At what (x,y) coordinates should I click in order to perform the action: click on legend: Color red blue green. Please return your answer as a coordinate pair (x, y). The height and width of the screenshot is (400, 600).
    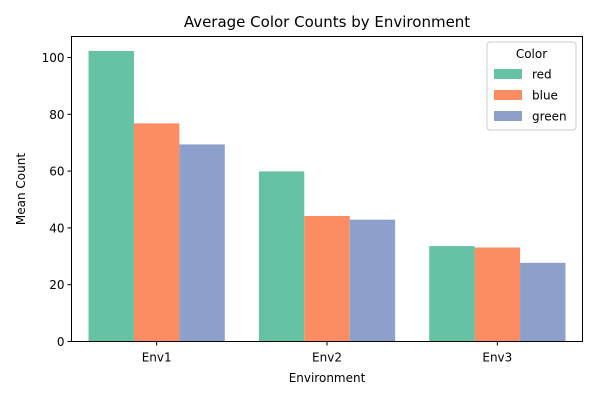
    Looking at the image, I should click on (531, 86).